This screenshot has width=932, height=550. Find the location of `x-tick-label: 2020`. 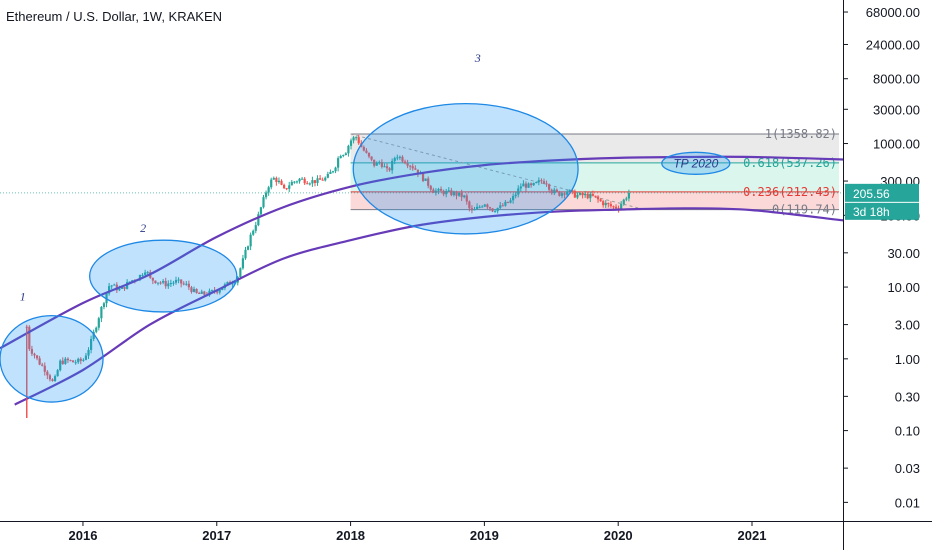

x-tick-label: 2020 is located at coordinates (618, 535).